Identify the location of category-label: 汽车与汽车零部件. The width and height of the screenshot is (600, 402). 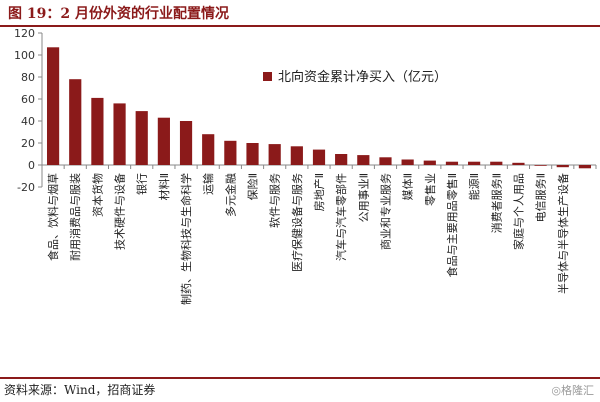
(341, 217).